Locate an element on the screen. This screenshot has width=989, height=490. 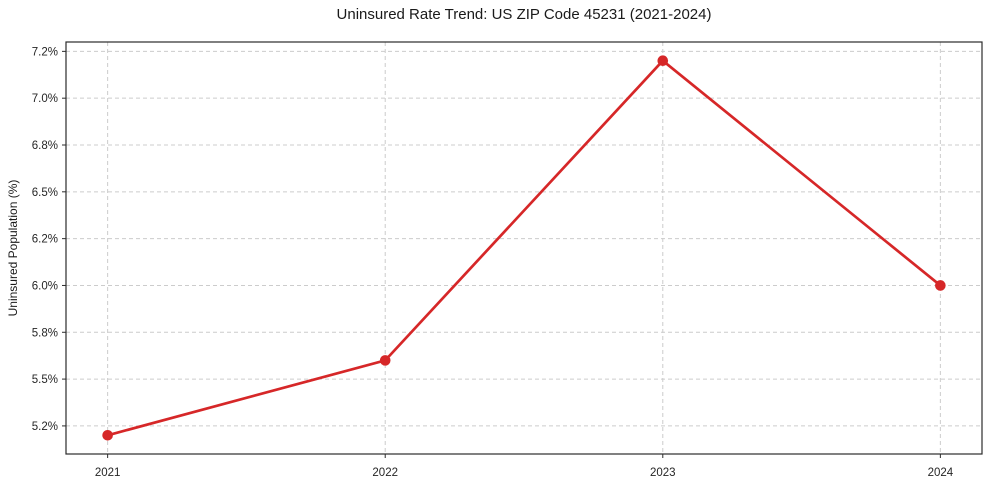
y-tick-label: 5.5% is located at coordinates (45, 380).